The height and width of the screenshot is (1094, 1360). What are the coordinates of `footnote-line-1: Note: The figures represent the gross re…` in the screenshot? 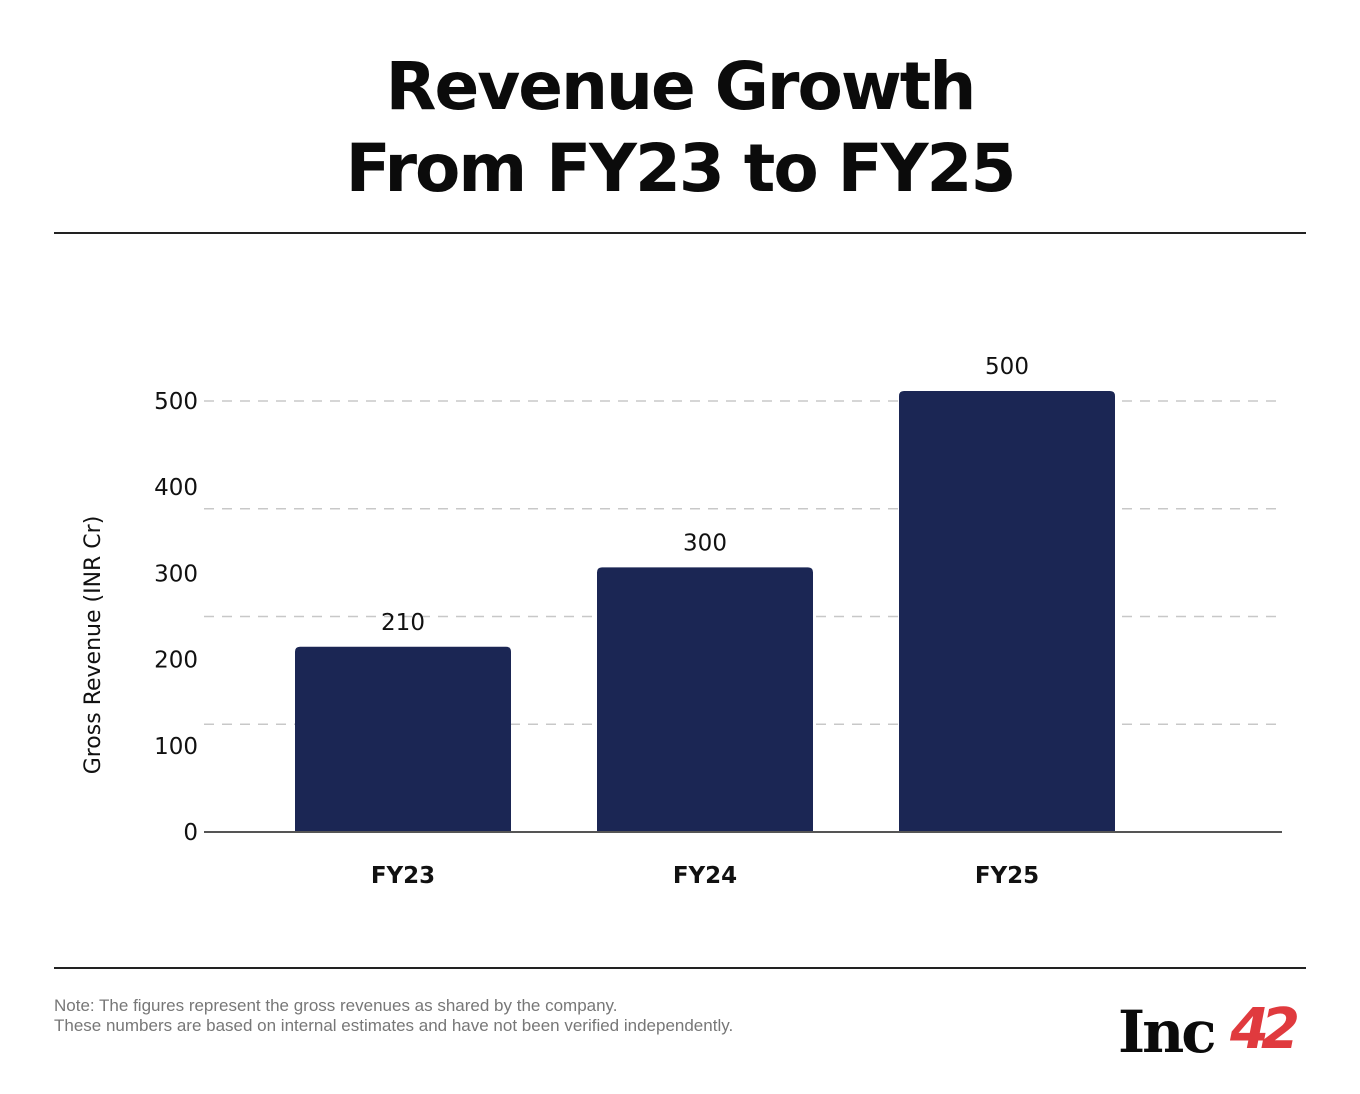 It's located at (336, 1005).